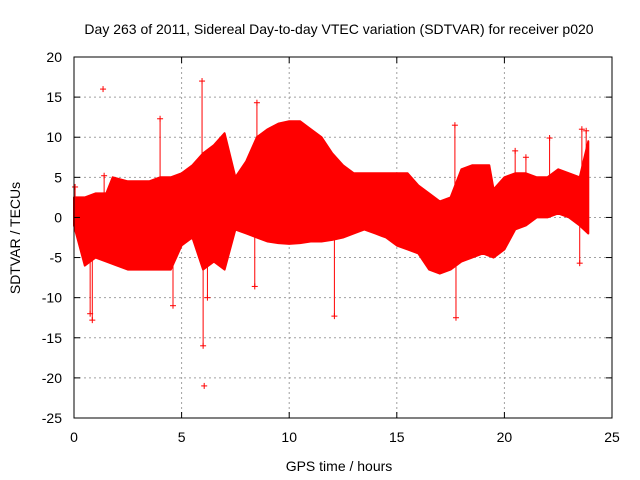  Describe the element at coordinates (52, 298) in the screenshot. I see `y-tick-label: -10` at that location.